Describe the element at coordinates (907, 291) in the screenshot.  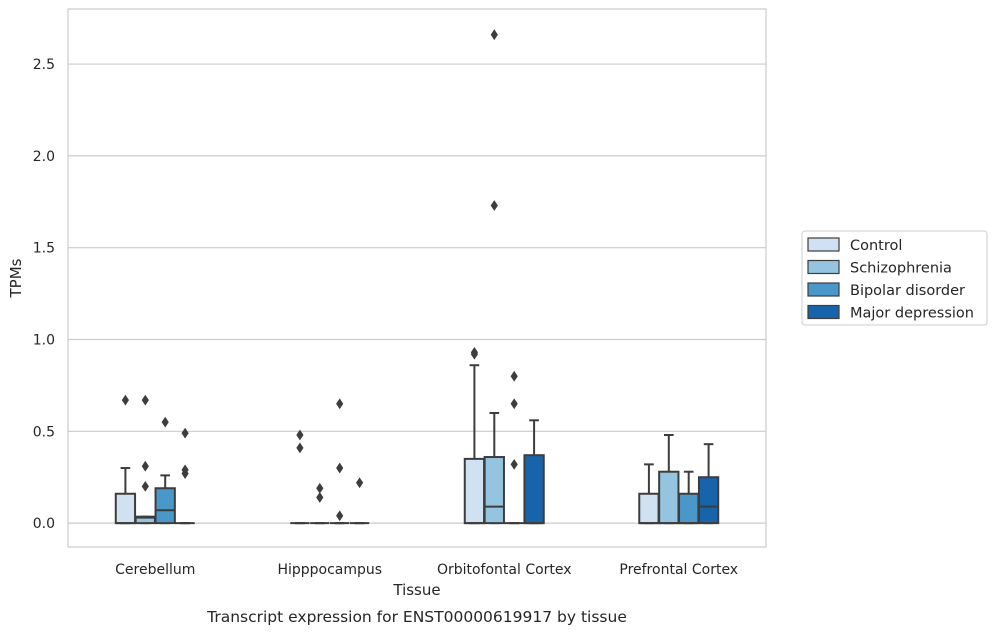
I see `legend-label-2: Bipolar disorder` at that location.